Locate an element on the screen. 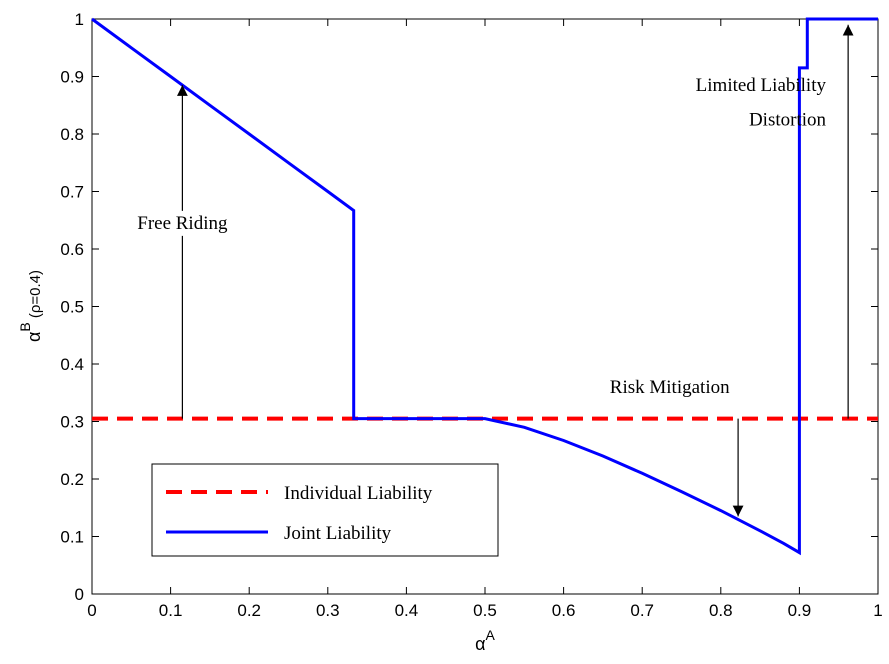 The height and width of the screenshot is (664, 889). x-tick-label: 0.7 is located at coordinates (642, 610).